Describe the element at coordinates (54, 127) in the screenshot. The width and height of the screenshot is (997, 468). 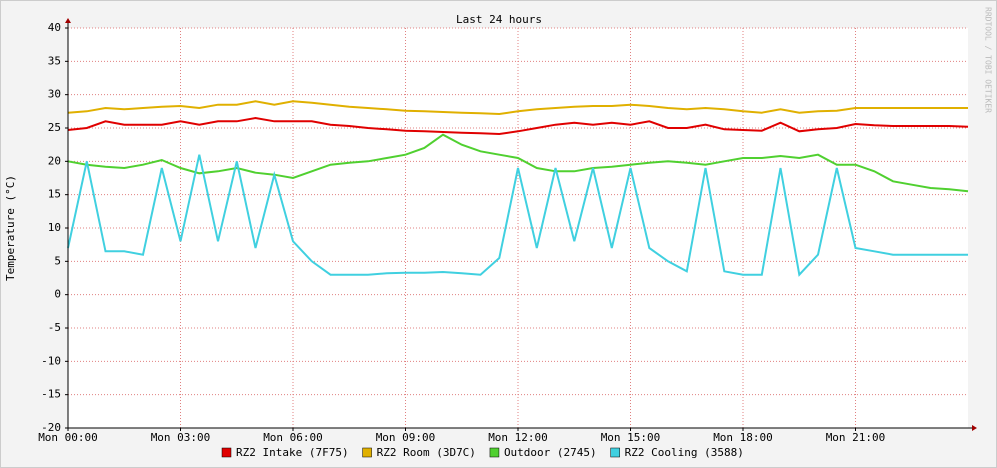
I see `y-tick-label: 25` at that location.